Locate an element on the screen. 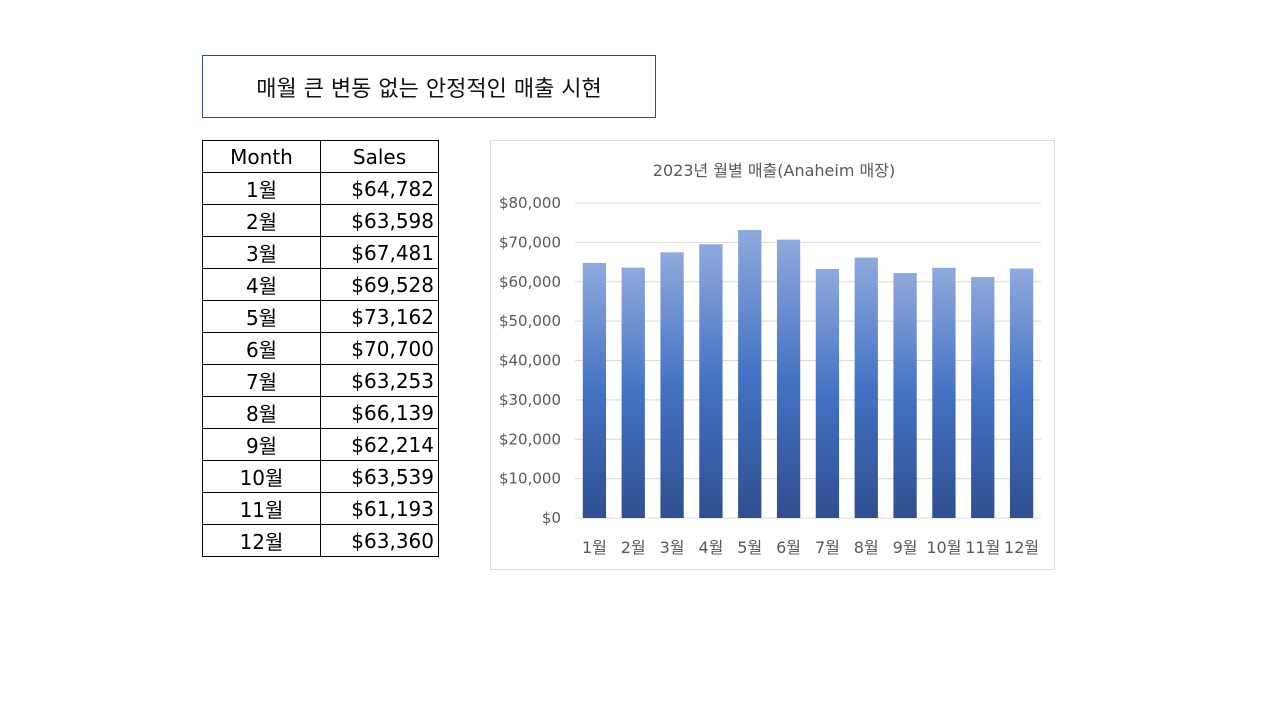 This screenshot has height=720, width=1280. table-row: 5월 $73,162 is located at coordinates (320, 316).